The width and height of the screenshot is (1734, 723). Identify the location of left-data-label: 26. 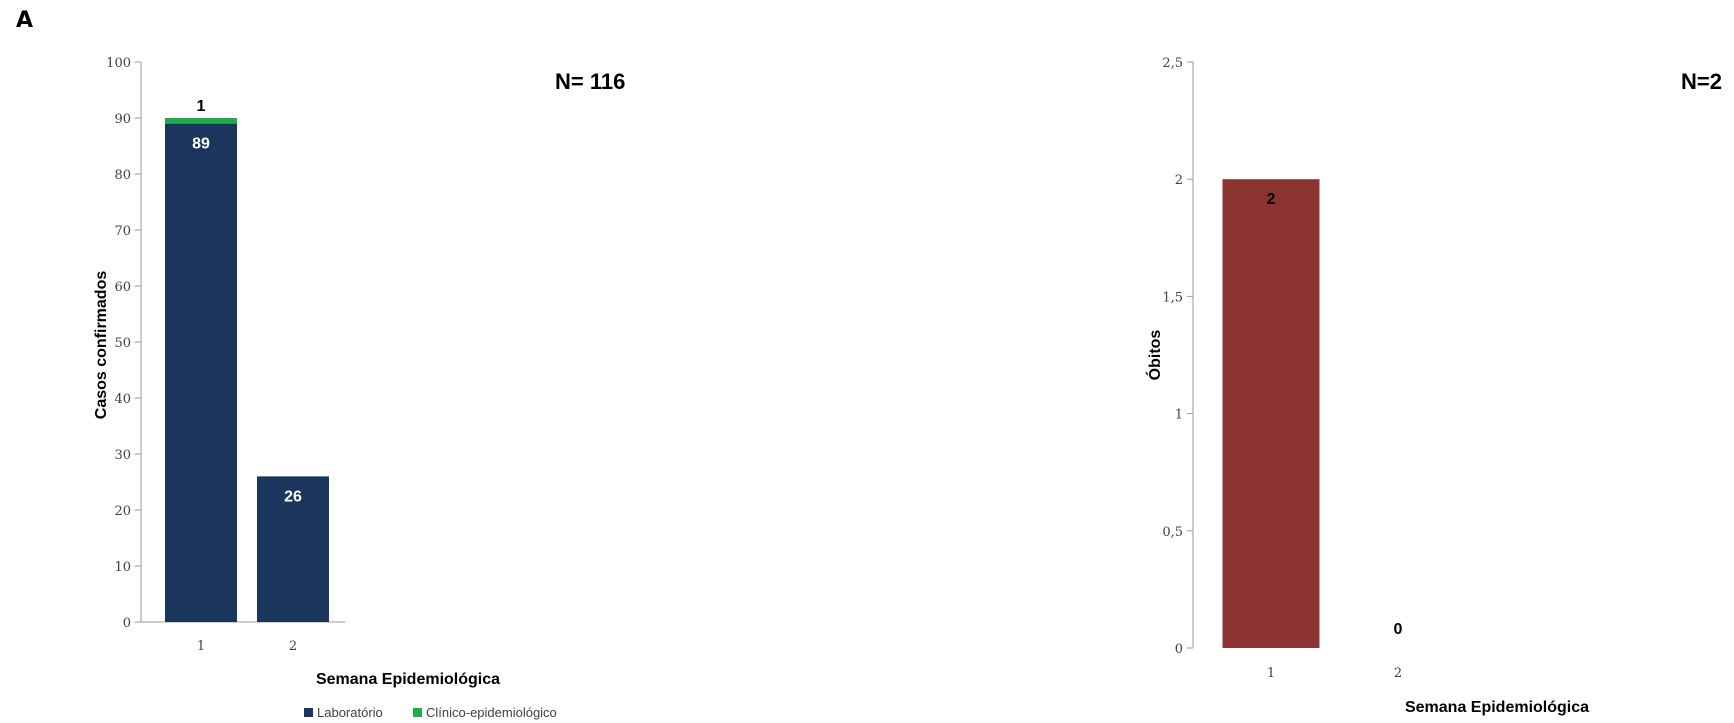
(293, 496).